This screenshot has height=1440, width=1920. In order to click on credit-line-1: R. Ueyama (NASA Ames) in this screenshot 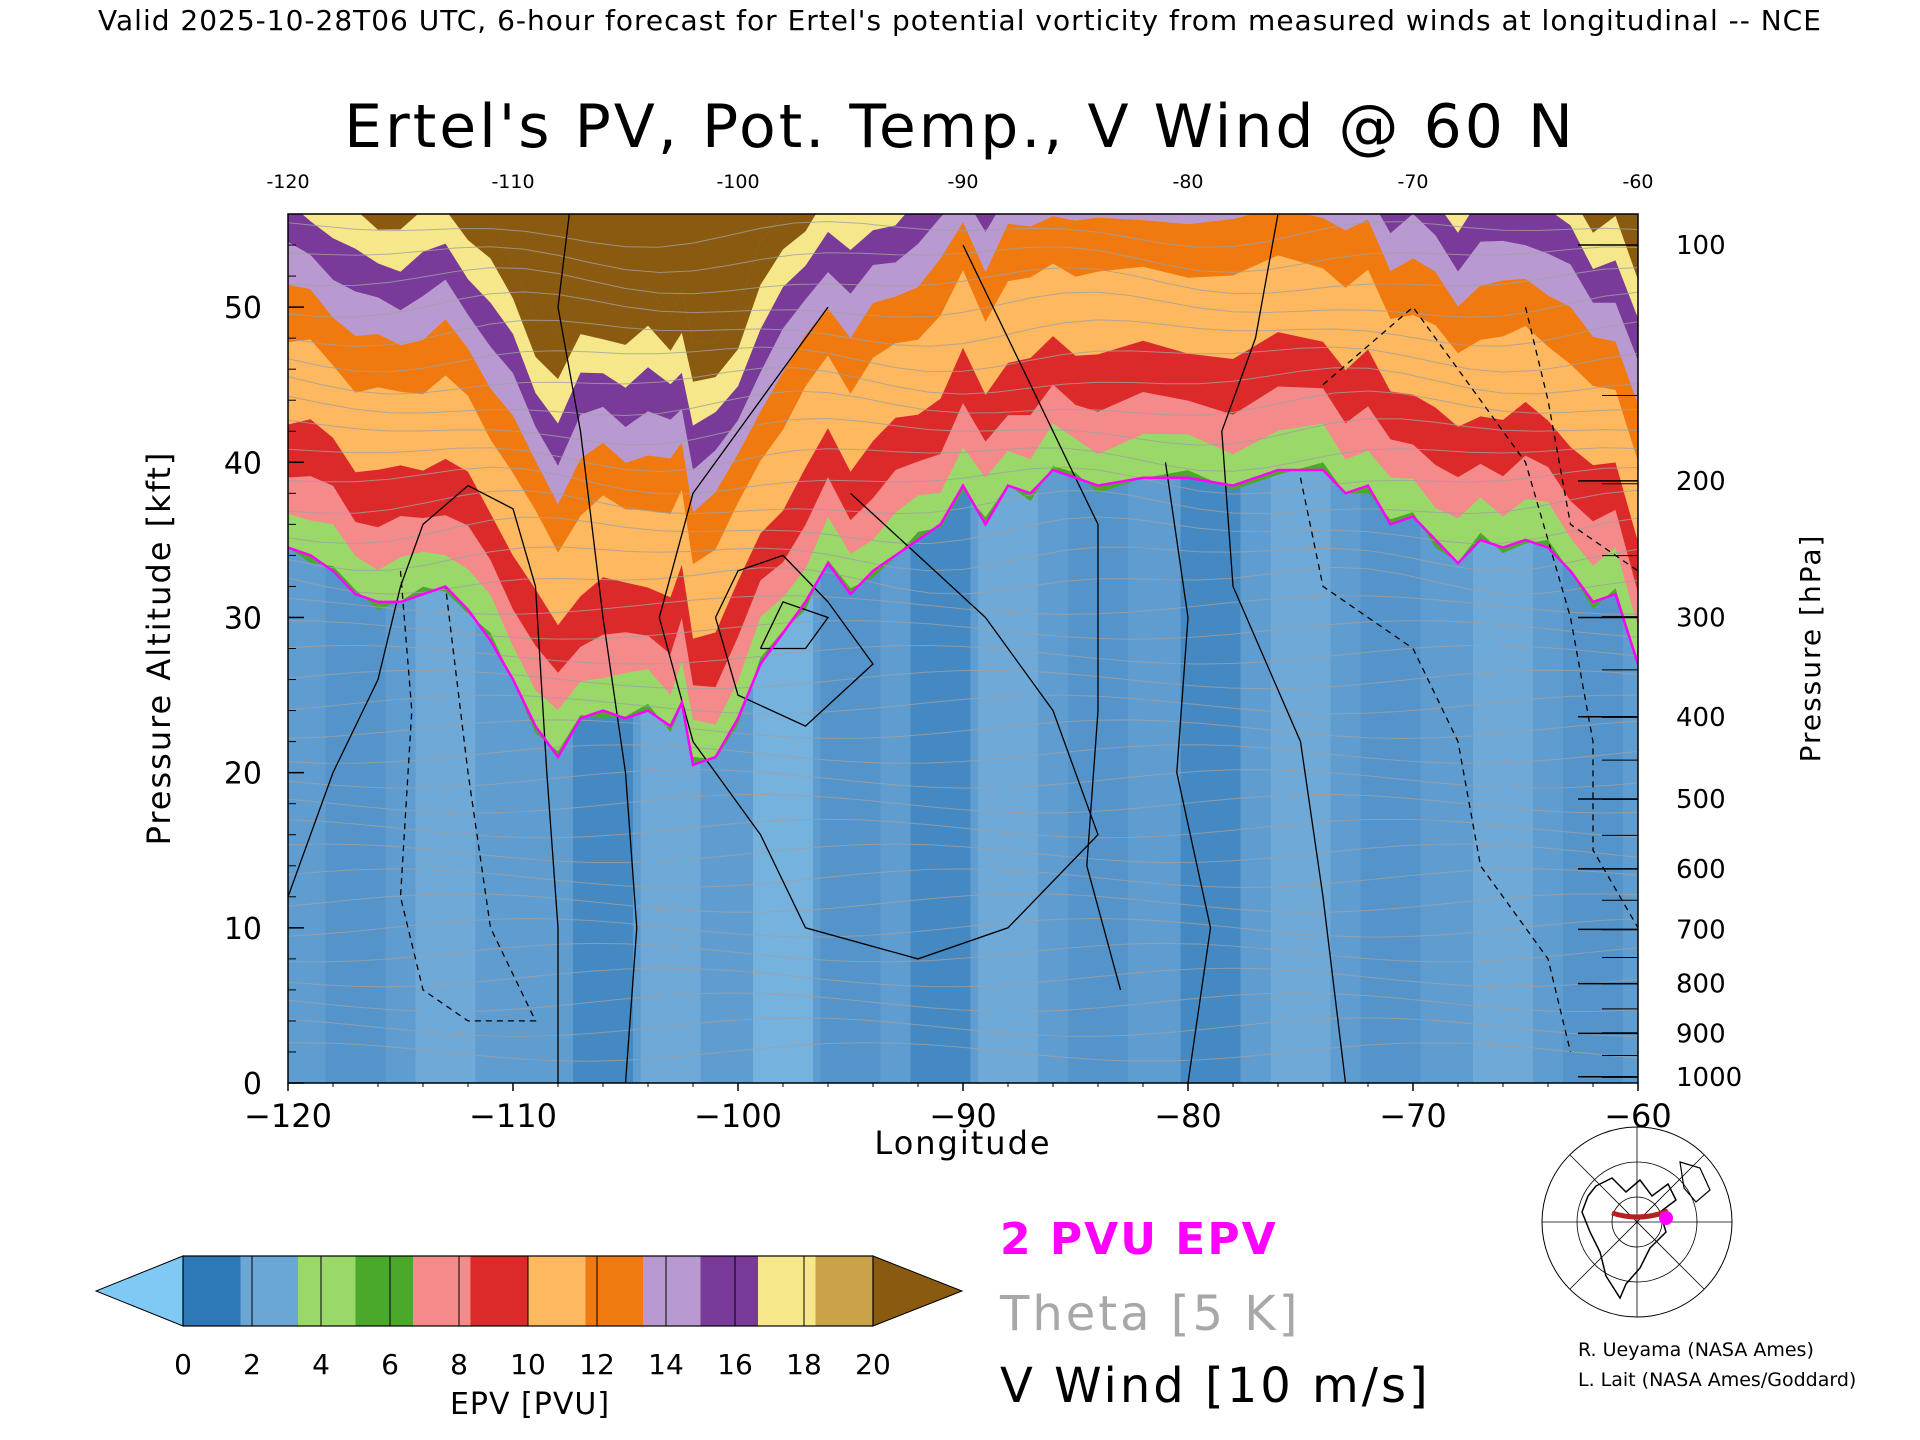, I will do `click(1696, 1350)`.